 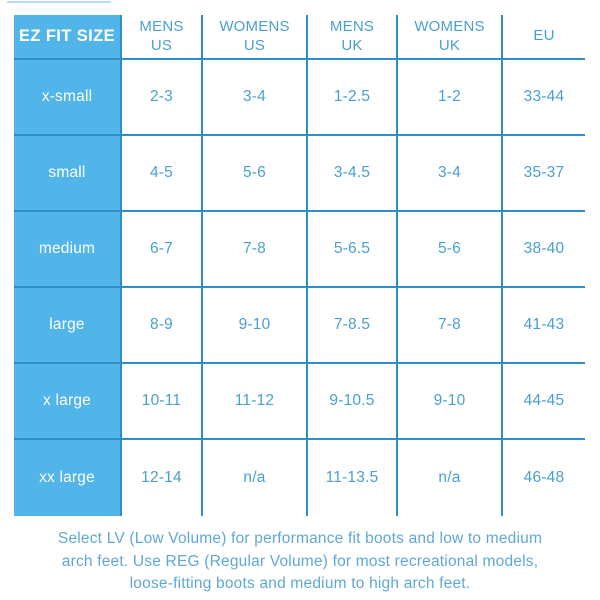 I want to click on size-value-cell: 2-3, so click(x=162, y=98).